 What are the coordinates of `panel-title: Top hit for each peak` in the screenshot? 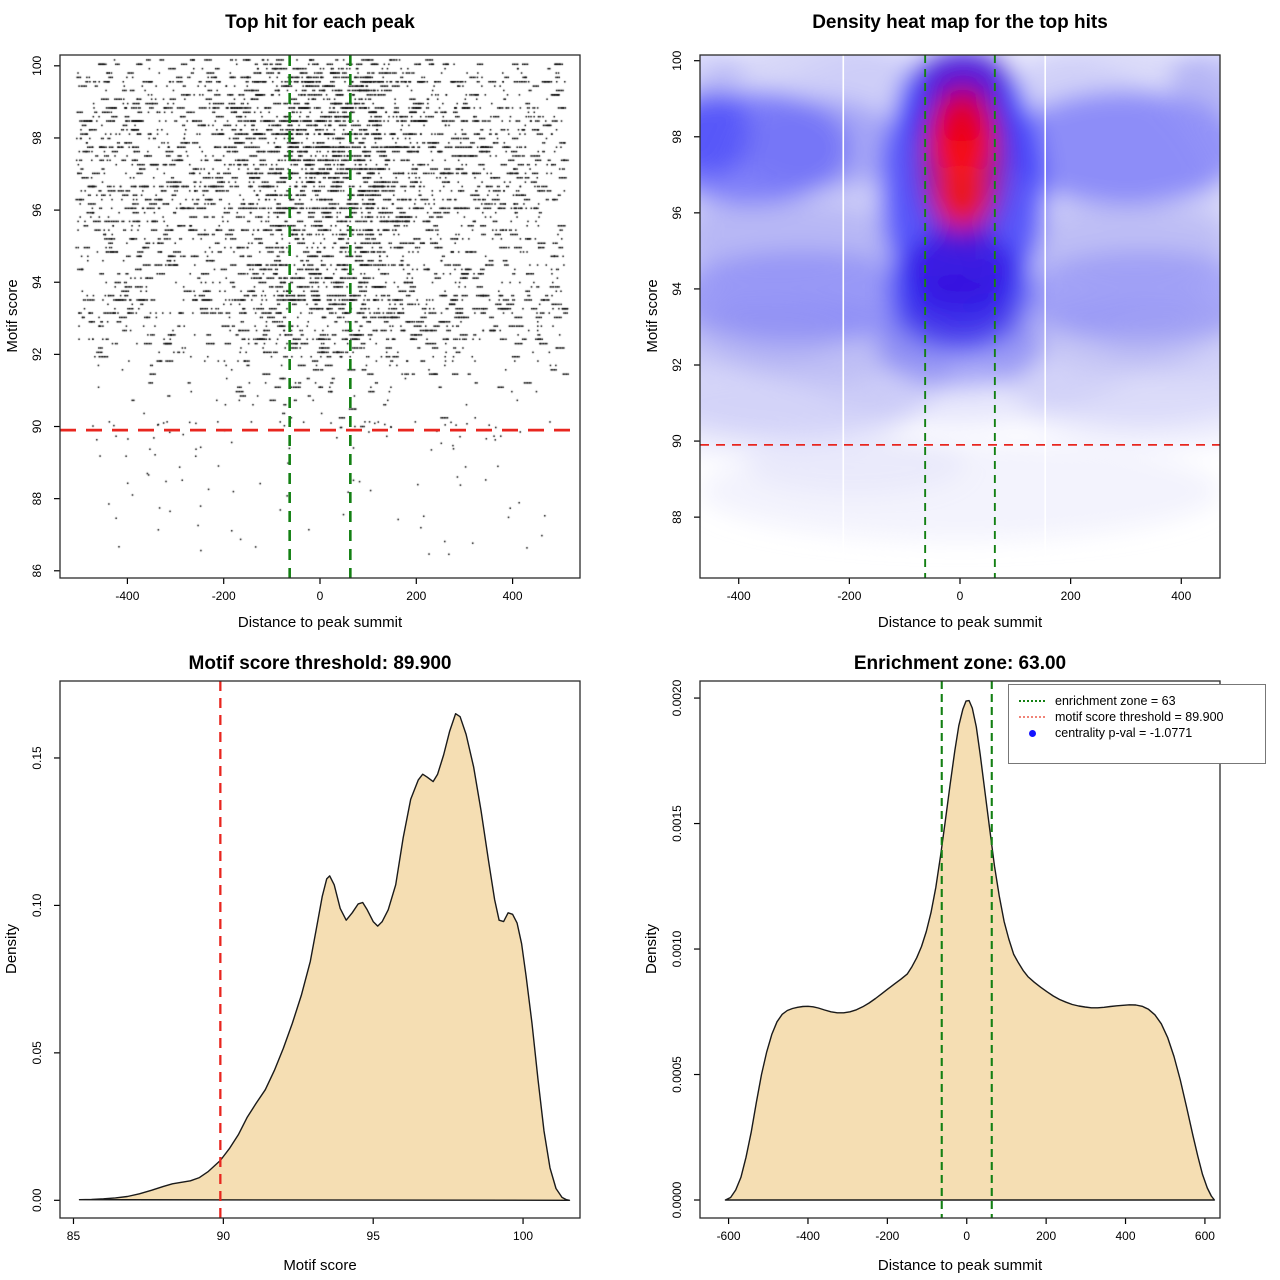 It's located at (320, 22).